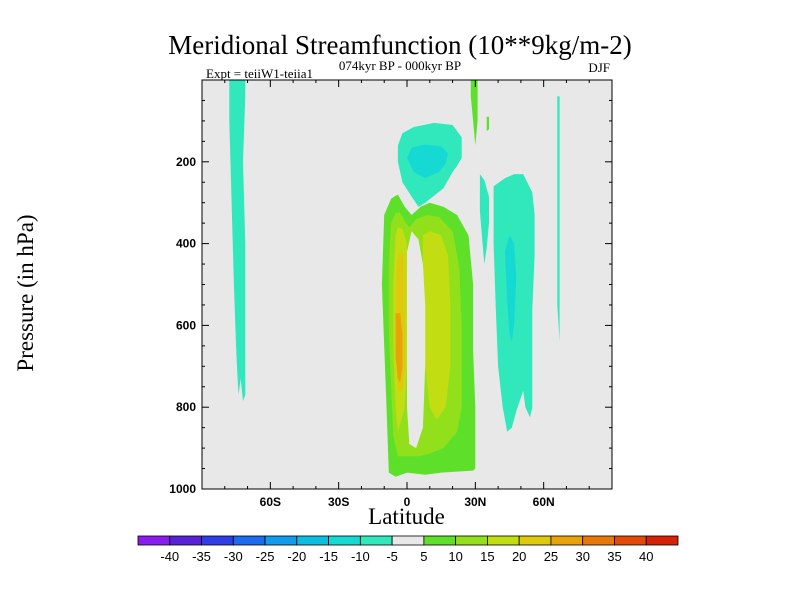 Image resolution: width=800 pixels, height=600 pixels. I want to click on colorbar-label-5: -15, so click(328, 556).